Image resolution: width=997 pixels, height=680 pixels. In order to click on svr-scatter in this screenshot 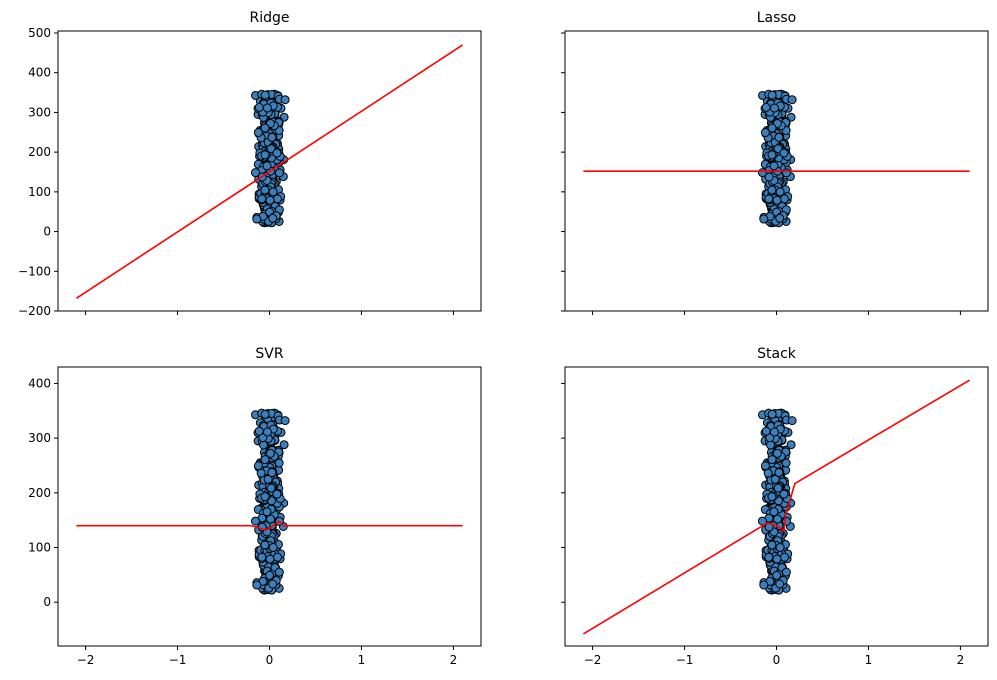, I will do `click(270, 501)`.